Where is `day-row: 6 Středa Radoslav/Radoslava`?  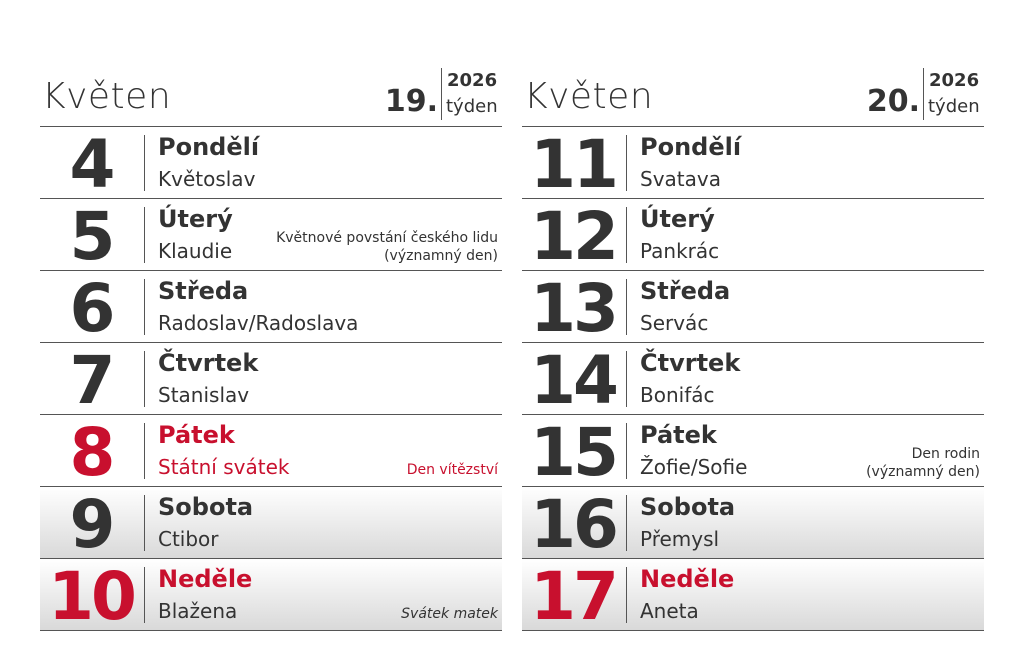 day-row: 6 Středa Radoslav/Radoslava is located at coordinates (271, 308).